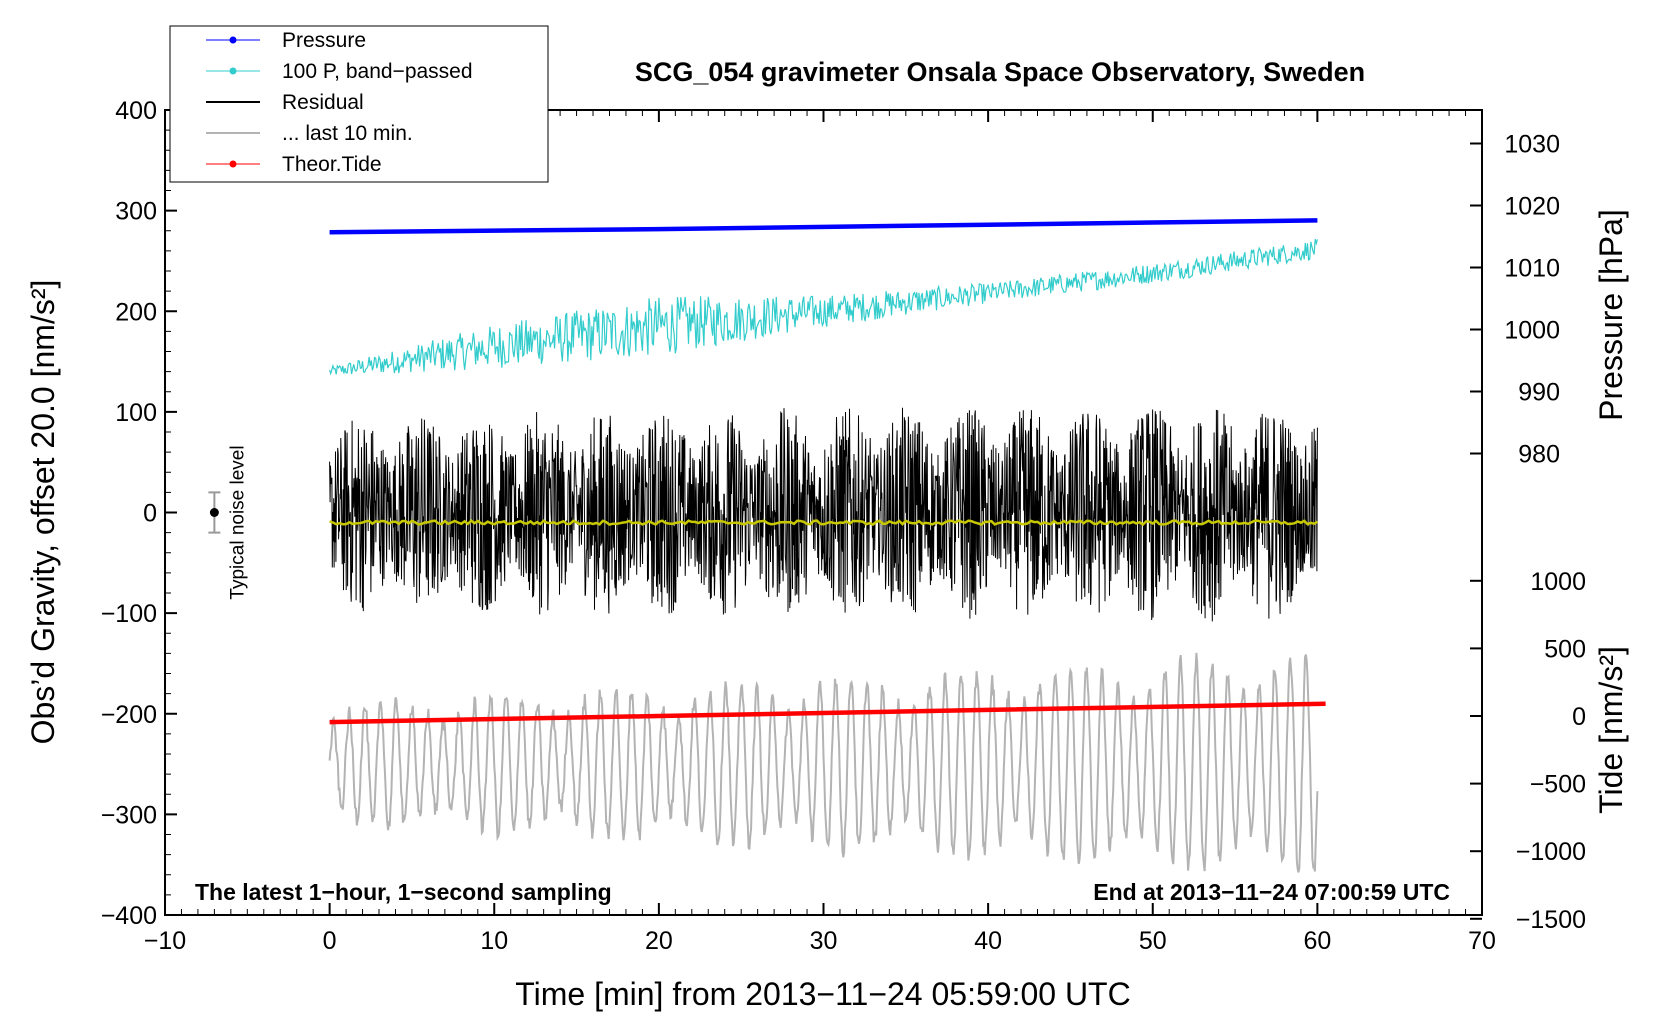 This screenshot has height=1020, width=1660. What do you see at coordinates (1532, 331) in the screenshot?
I see `y-pressure-tick-label: 1000` at bounding box center [1532, 331].